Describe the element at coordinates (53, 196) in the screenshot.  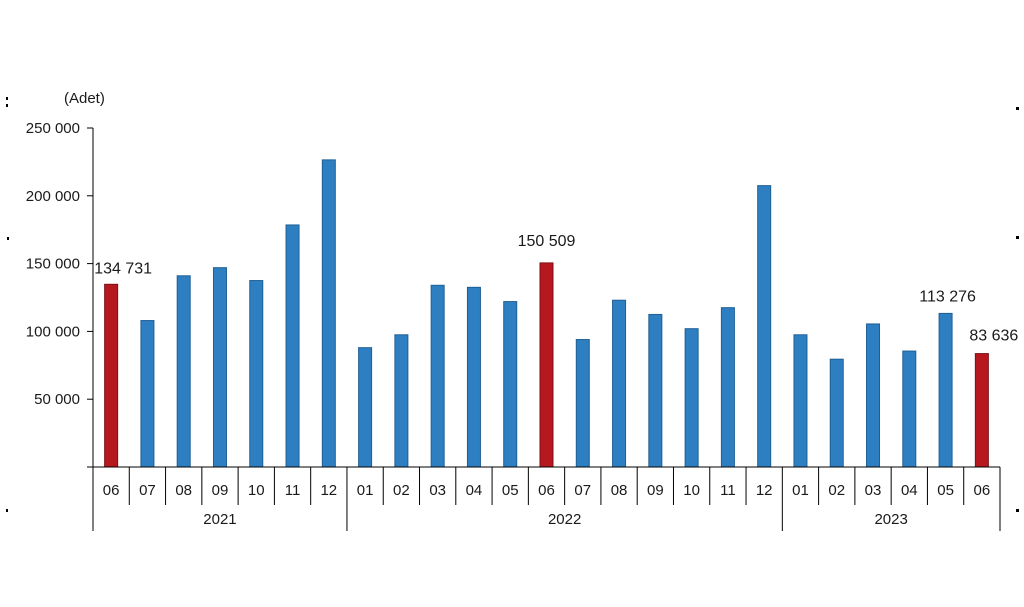
I see `y-tick-label: 200 000` at that location.